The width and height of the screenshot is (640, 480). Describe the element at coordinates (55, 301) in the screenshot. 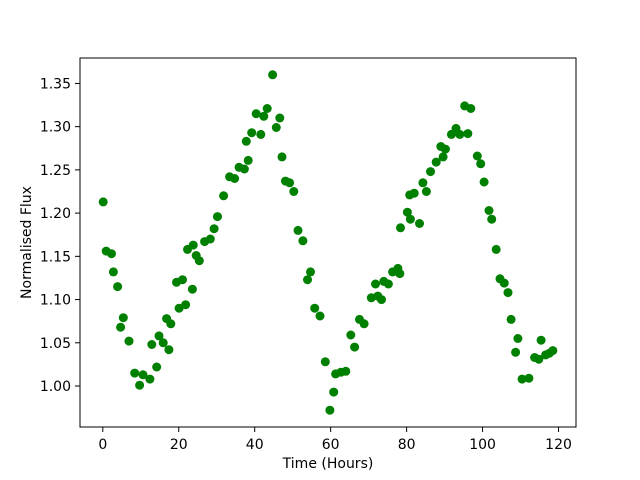

I see `y-tick-label: 1.10` at that location.